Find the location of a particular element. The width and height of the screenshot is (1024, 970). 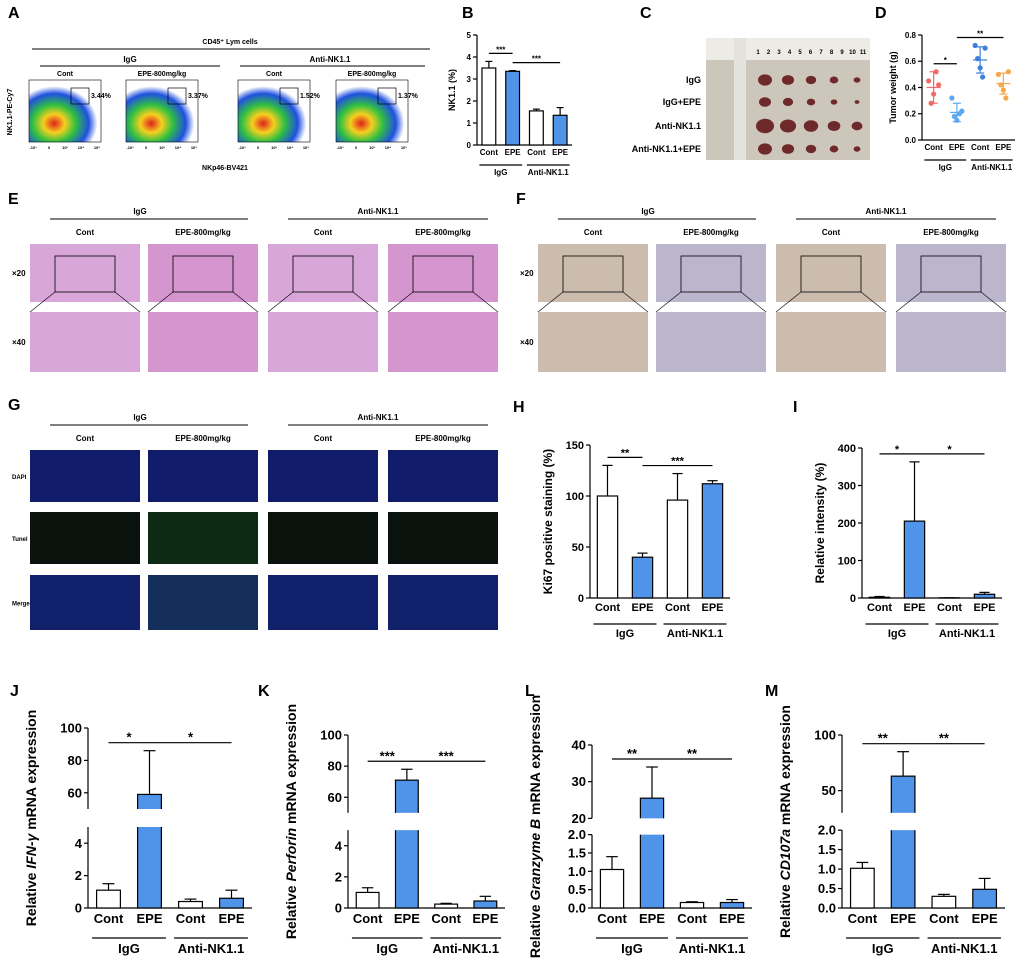

ruler-number: 8 is located at coordinates (832, 53).